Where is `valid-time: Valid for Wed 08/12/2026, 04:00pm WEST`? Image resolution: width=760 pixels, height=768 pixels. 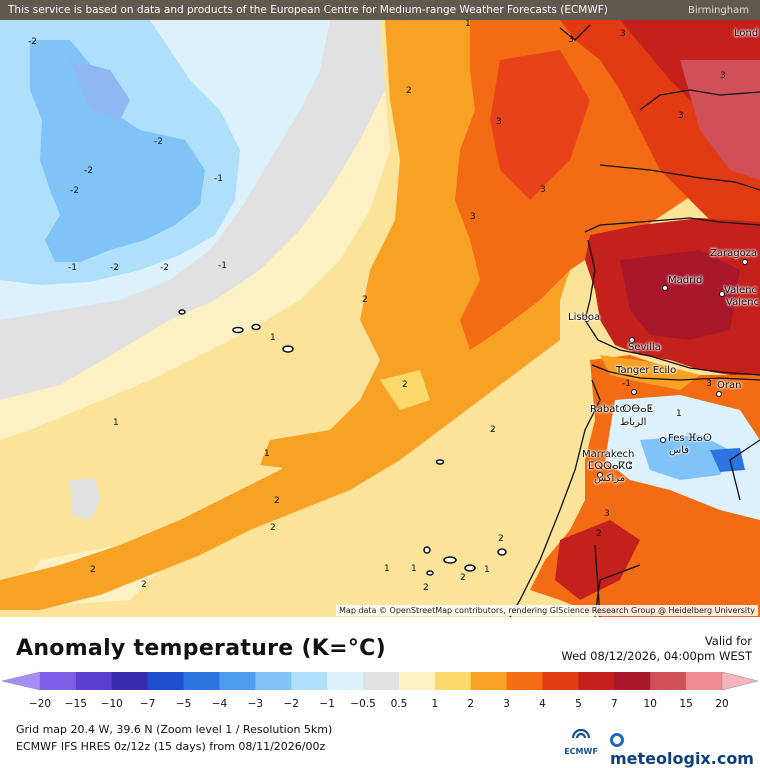 valid-time: Valid for Wed 08/12/2026, 04:00pm WEST is located at coordinates (656, 649).